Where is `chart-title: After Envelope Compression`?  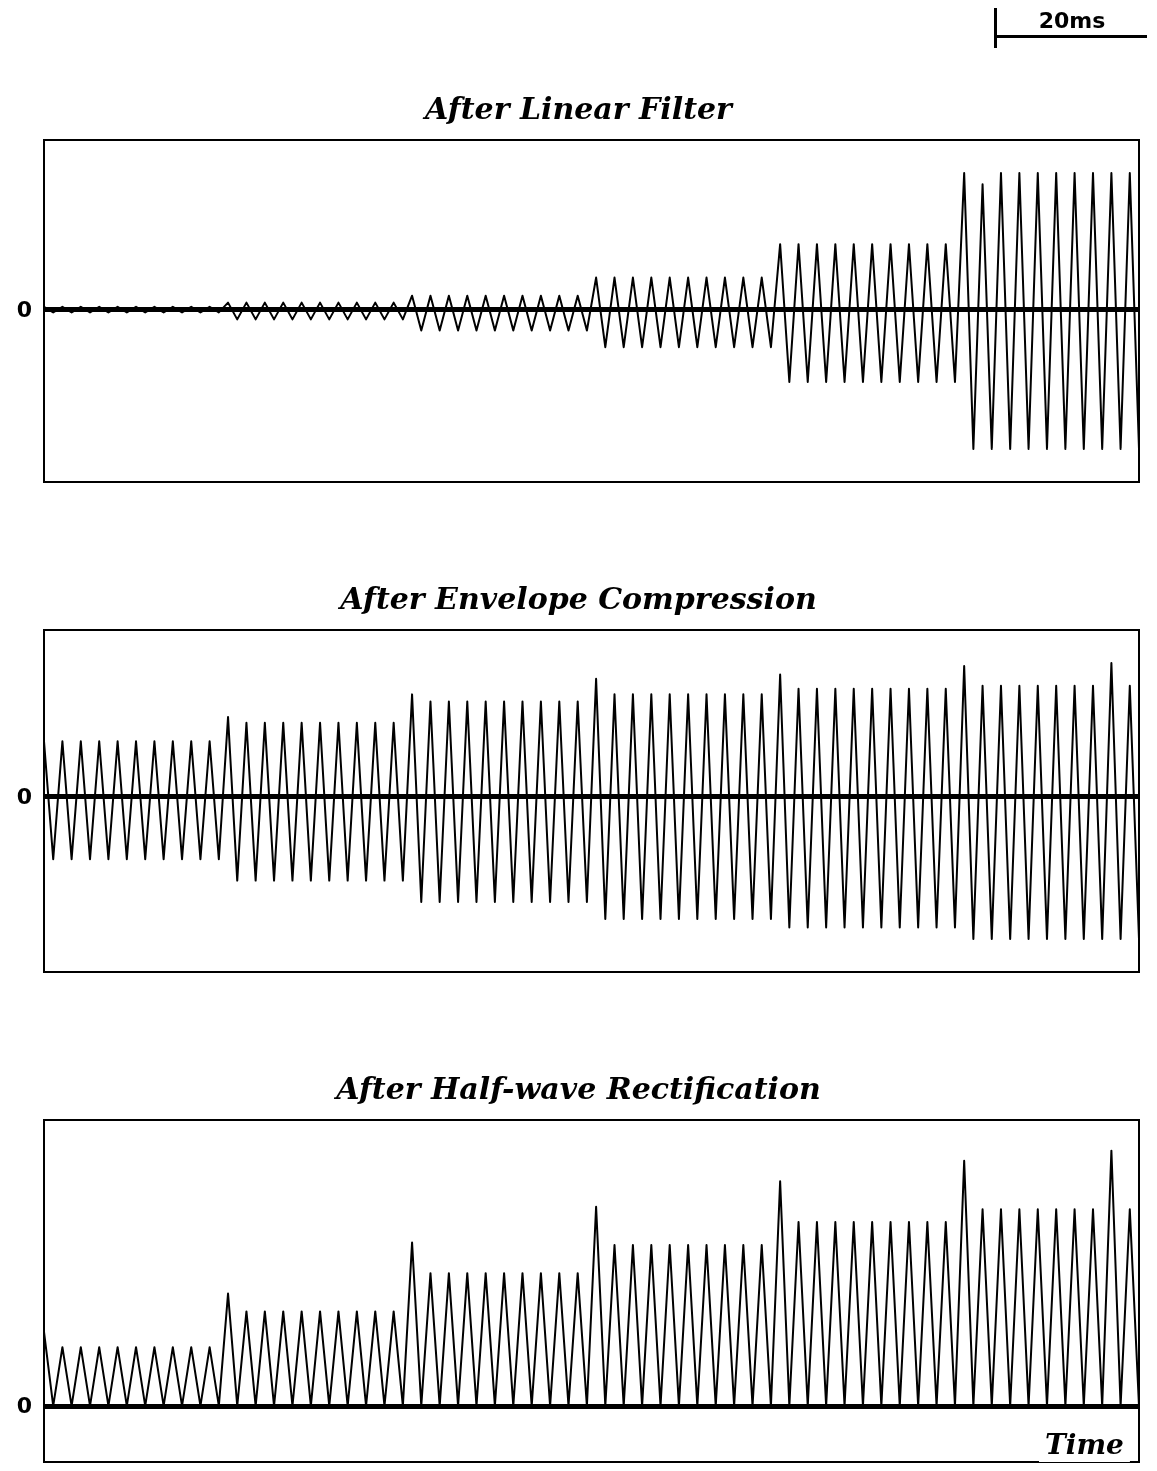
chart-title: After Envelope Compression is located at coordinates (577, 598).